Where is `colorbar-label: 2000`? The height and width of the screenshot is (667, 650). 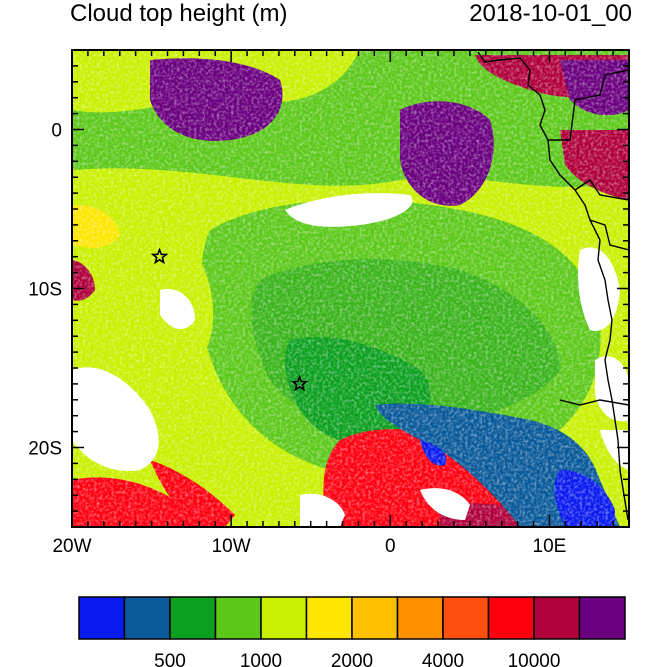 colorbar-label: 2000 is located at coordinates (352, 659).